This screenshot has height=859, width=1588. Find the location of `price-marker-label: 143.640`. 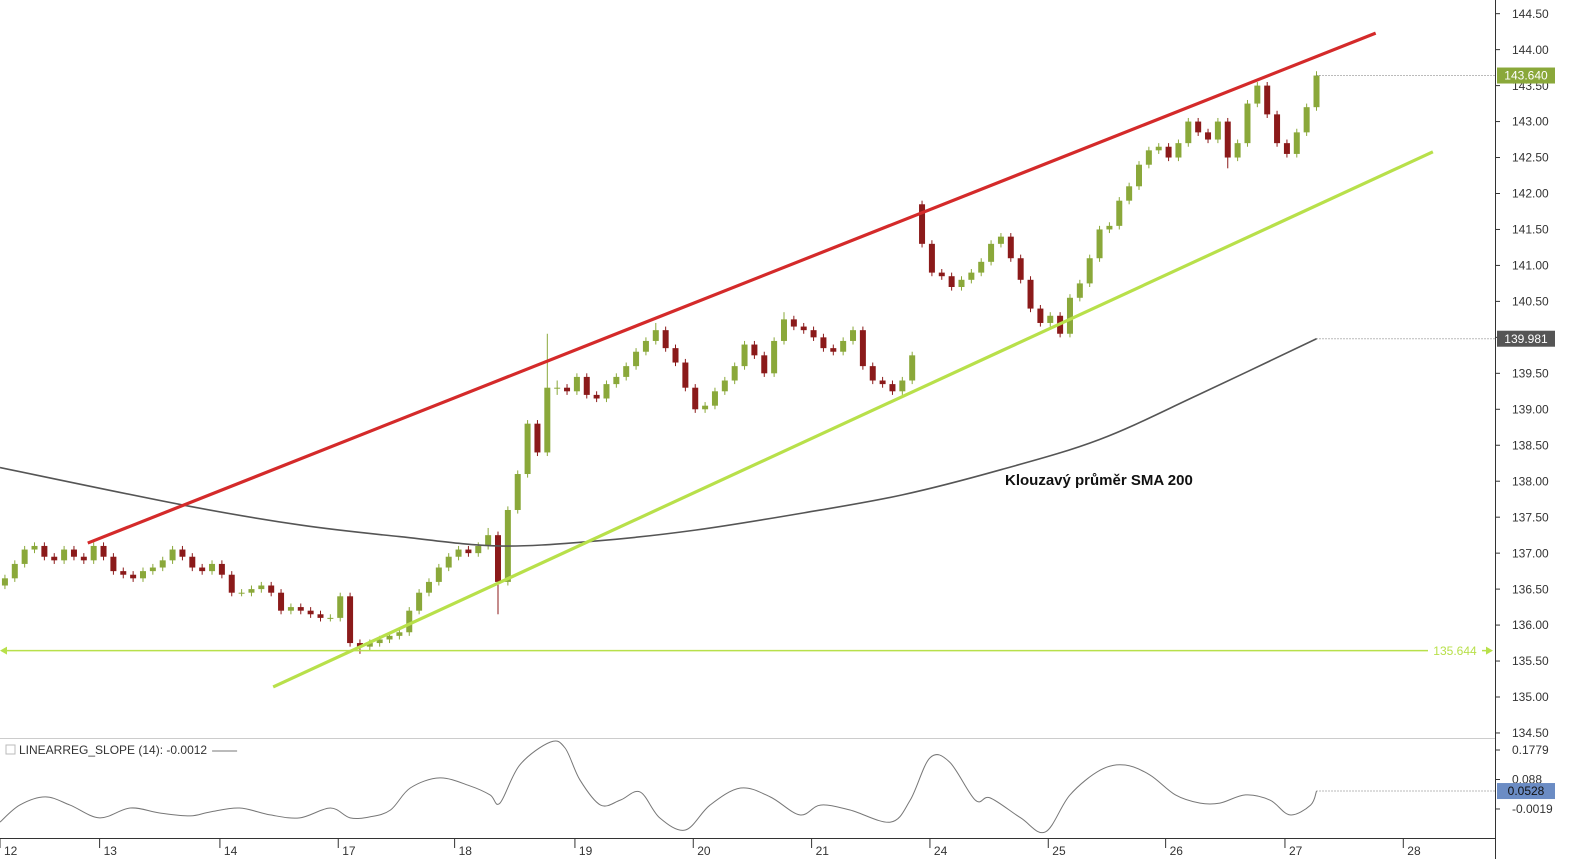

price-marker-label: 143.640 is located at coordinates (1526, 76).